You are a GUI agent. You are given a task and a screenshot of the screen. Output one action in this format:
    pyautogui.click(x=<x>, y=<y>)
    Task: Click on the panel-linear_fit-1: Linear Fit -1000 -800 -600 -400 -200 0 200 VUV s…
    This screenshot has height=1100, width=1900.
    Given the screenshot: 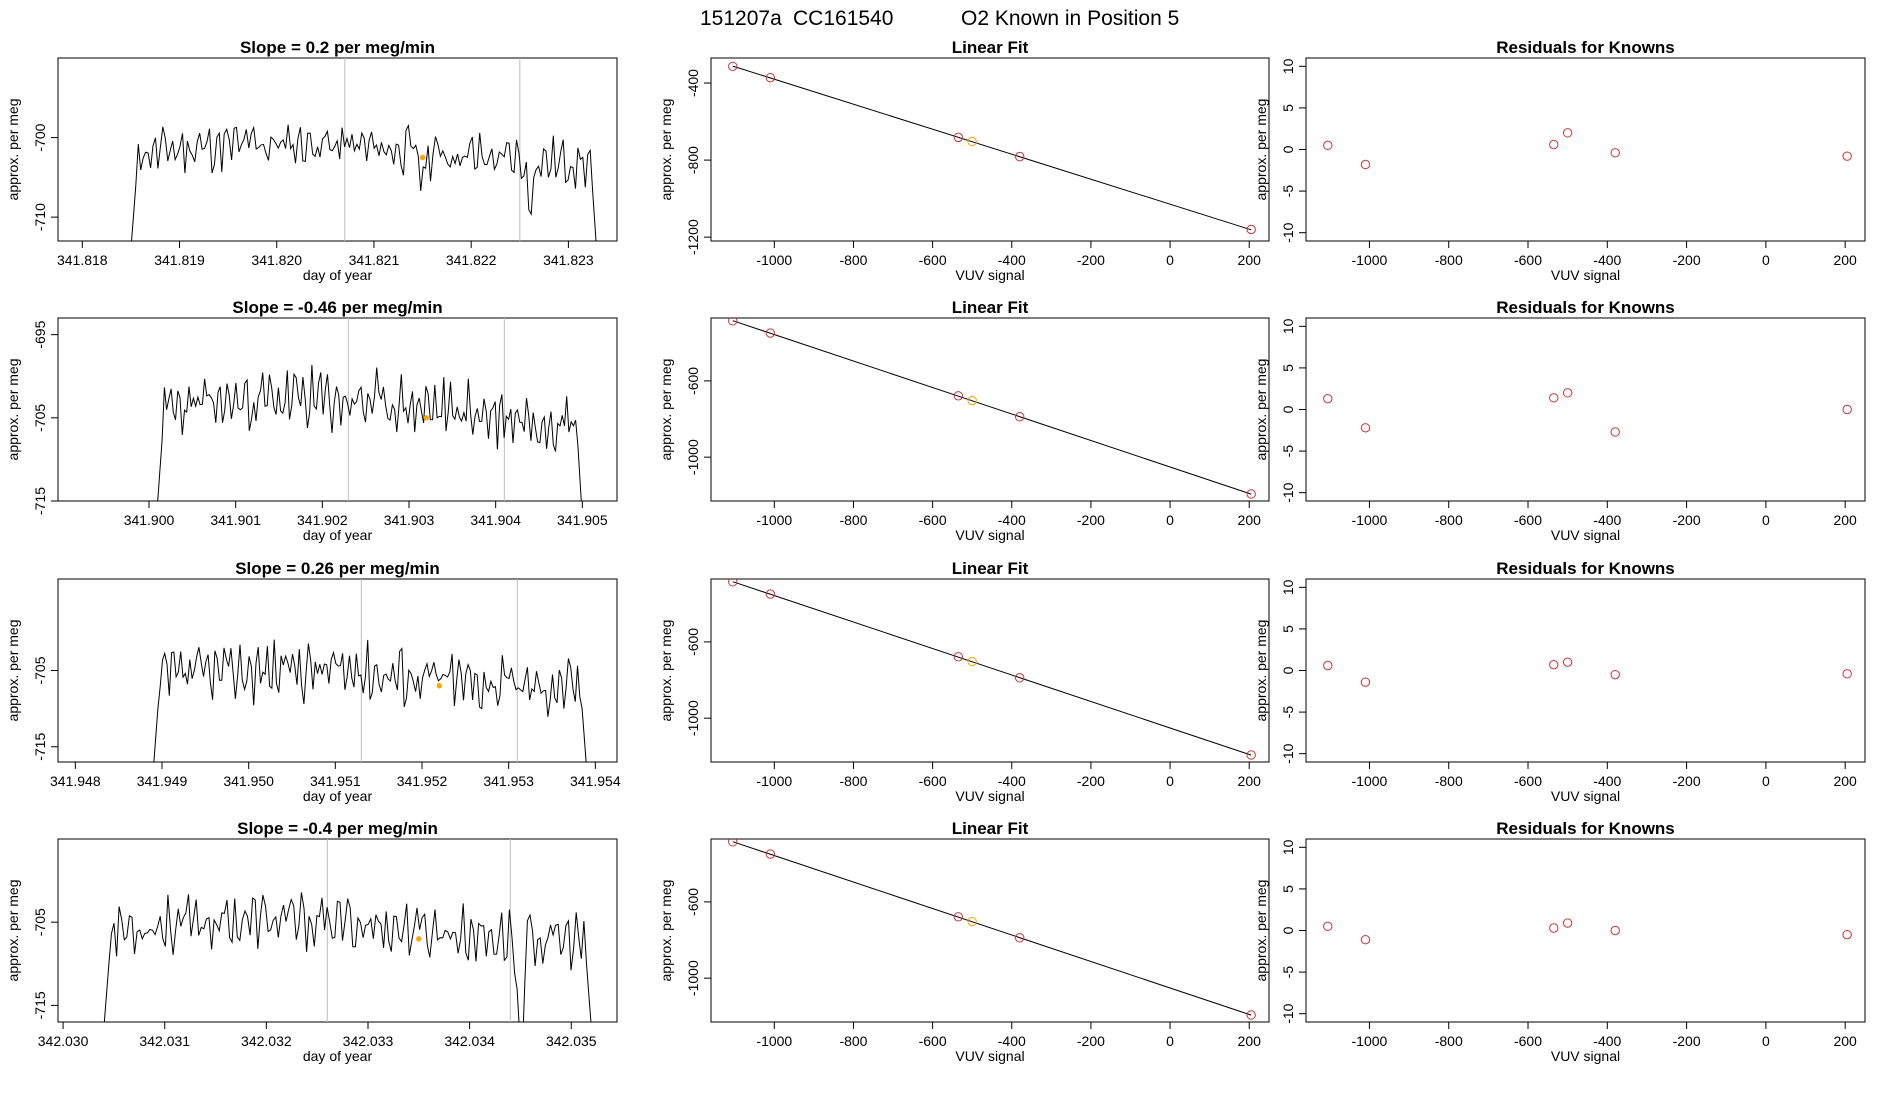 What is the action you would take?
    pyautogui.click(x=964, y=420)
    